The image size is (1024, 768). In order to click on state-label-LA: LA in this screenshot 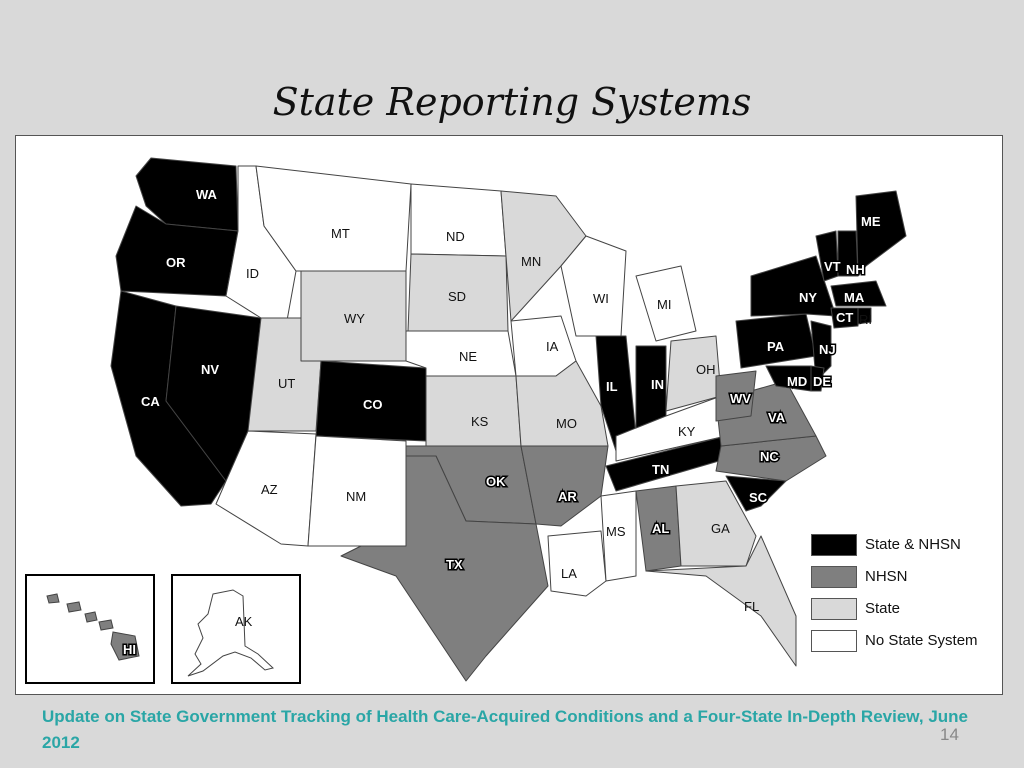, I will do `click(569, 573)`.